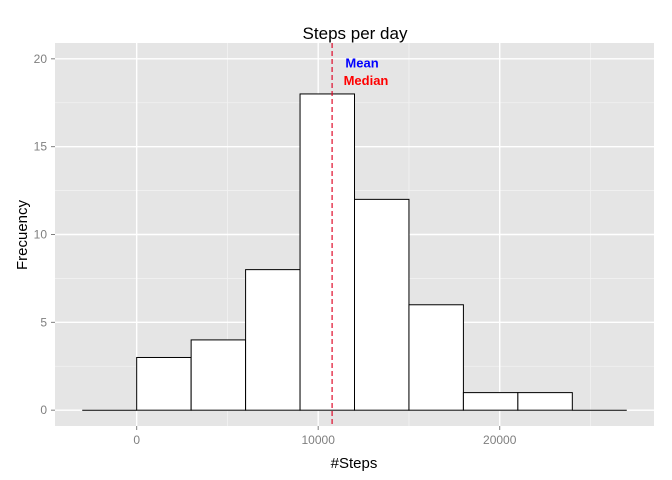  What do you see at coordinates (136, 440) in the screenshot?
I see `x-tick-label: 0` at bounding box center [136, 440].